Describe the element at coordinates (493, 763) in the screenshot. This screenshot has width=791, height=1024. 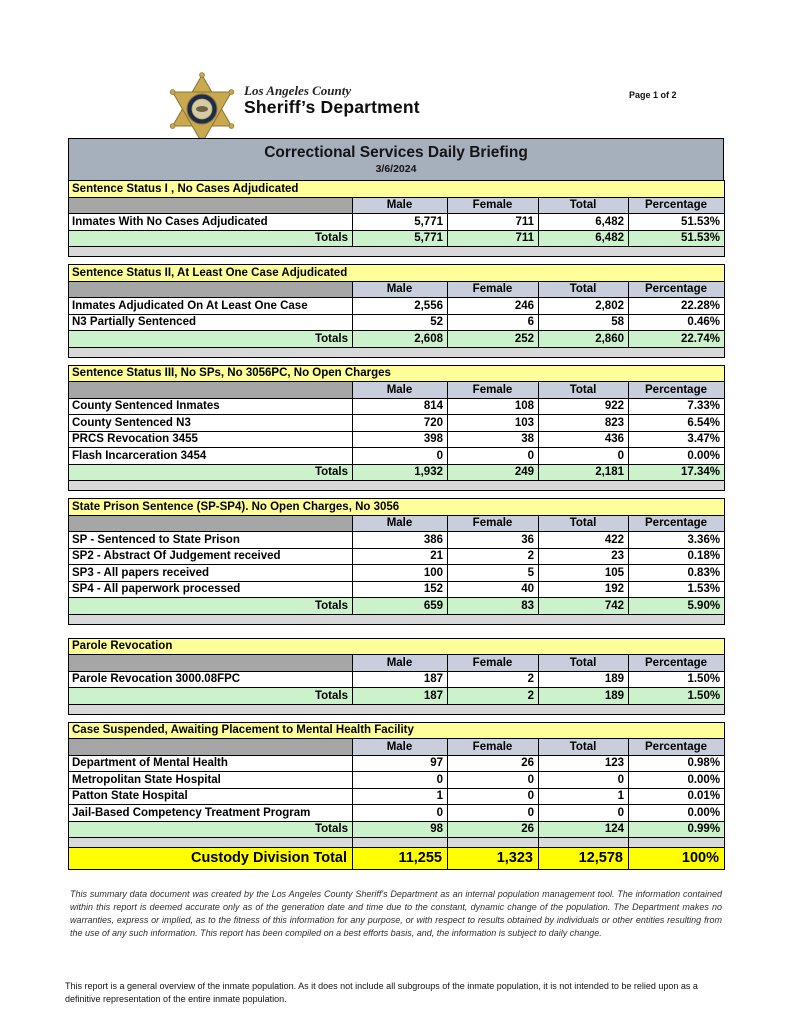
I see `cell-female: 26` at that location.